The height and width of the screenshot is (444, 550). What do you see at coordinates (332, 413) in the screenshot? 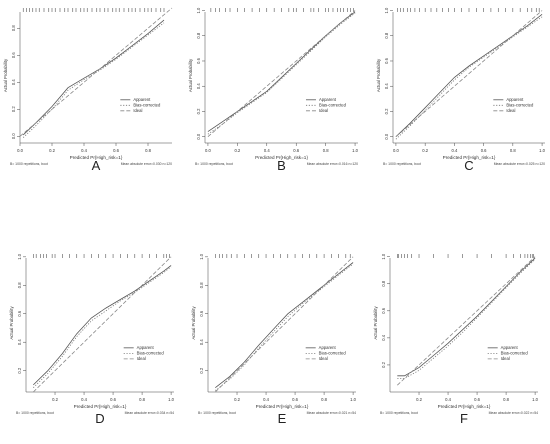
I see `panel-e-footer-right: Mean absolute error=0.021 n=54` at bounding box center [332, 413].